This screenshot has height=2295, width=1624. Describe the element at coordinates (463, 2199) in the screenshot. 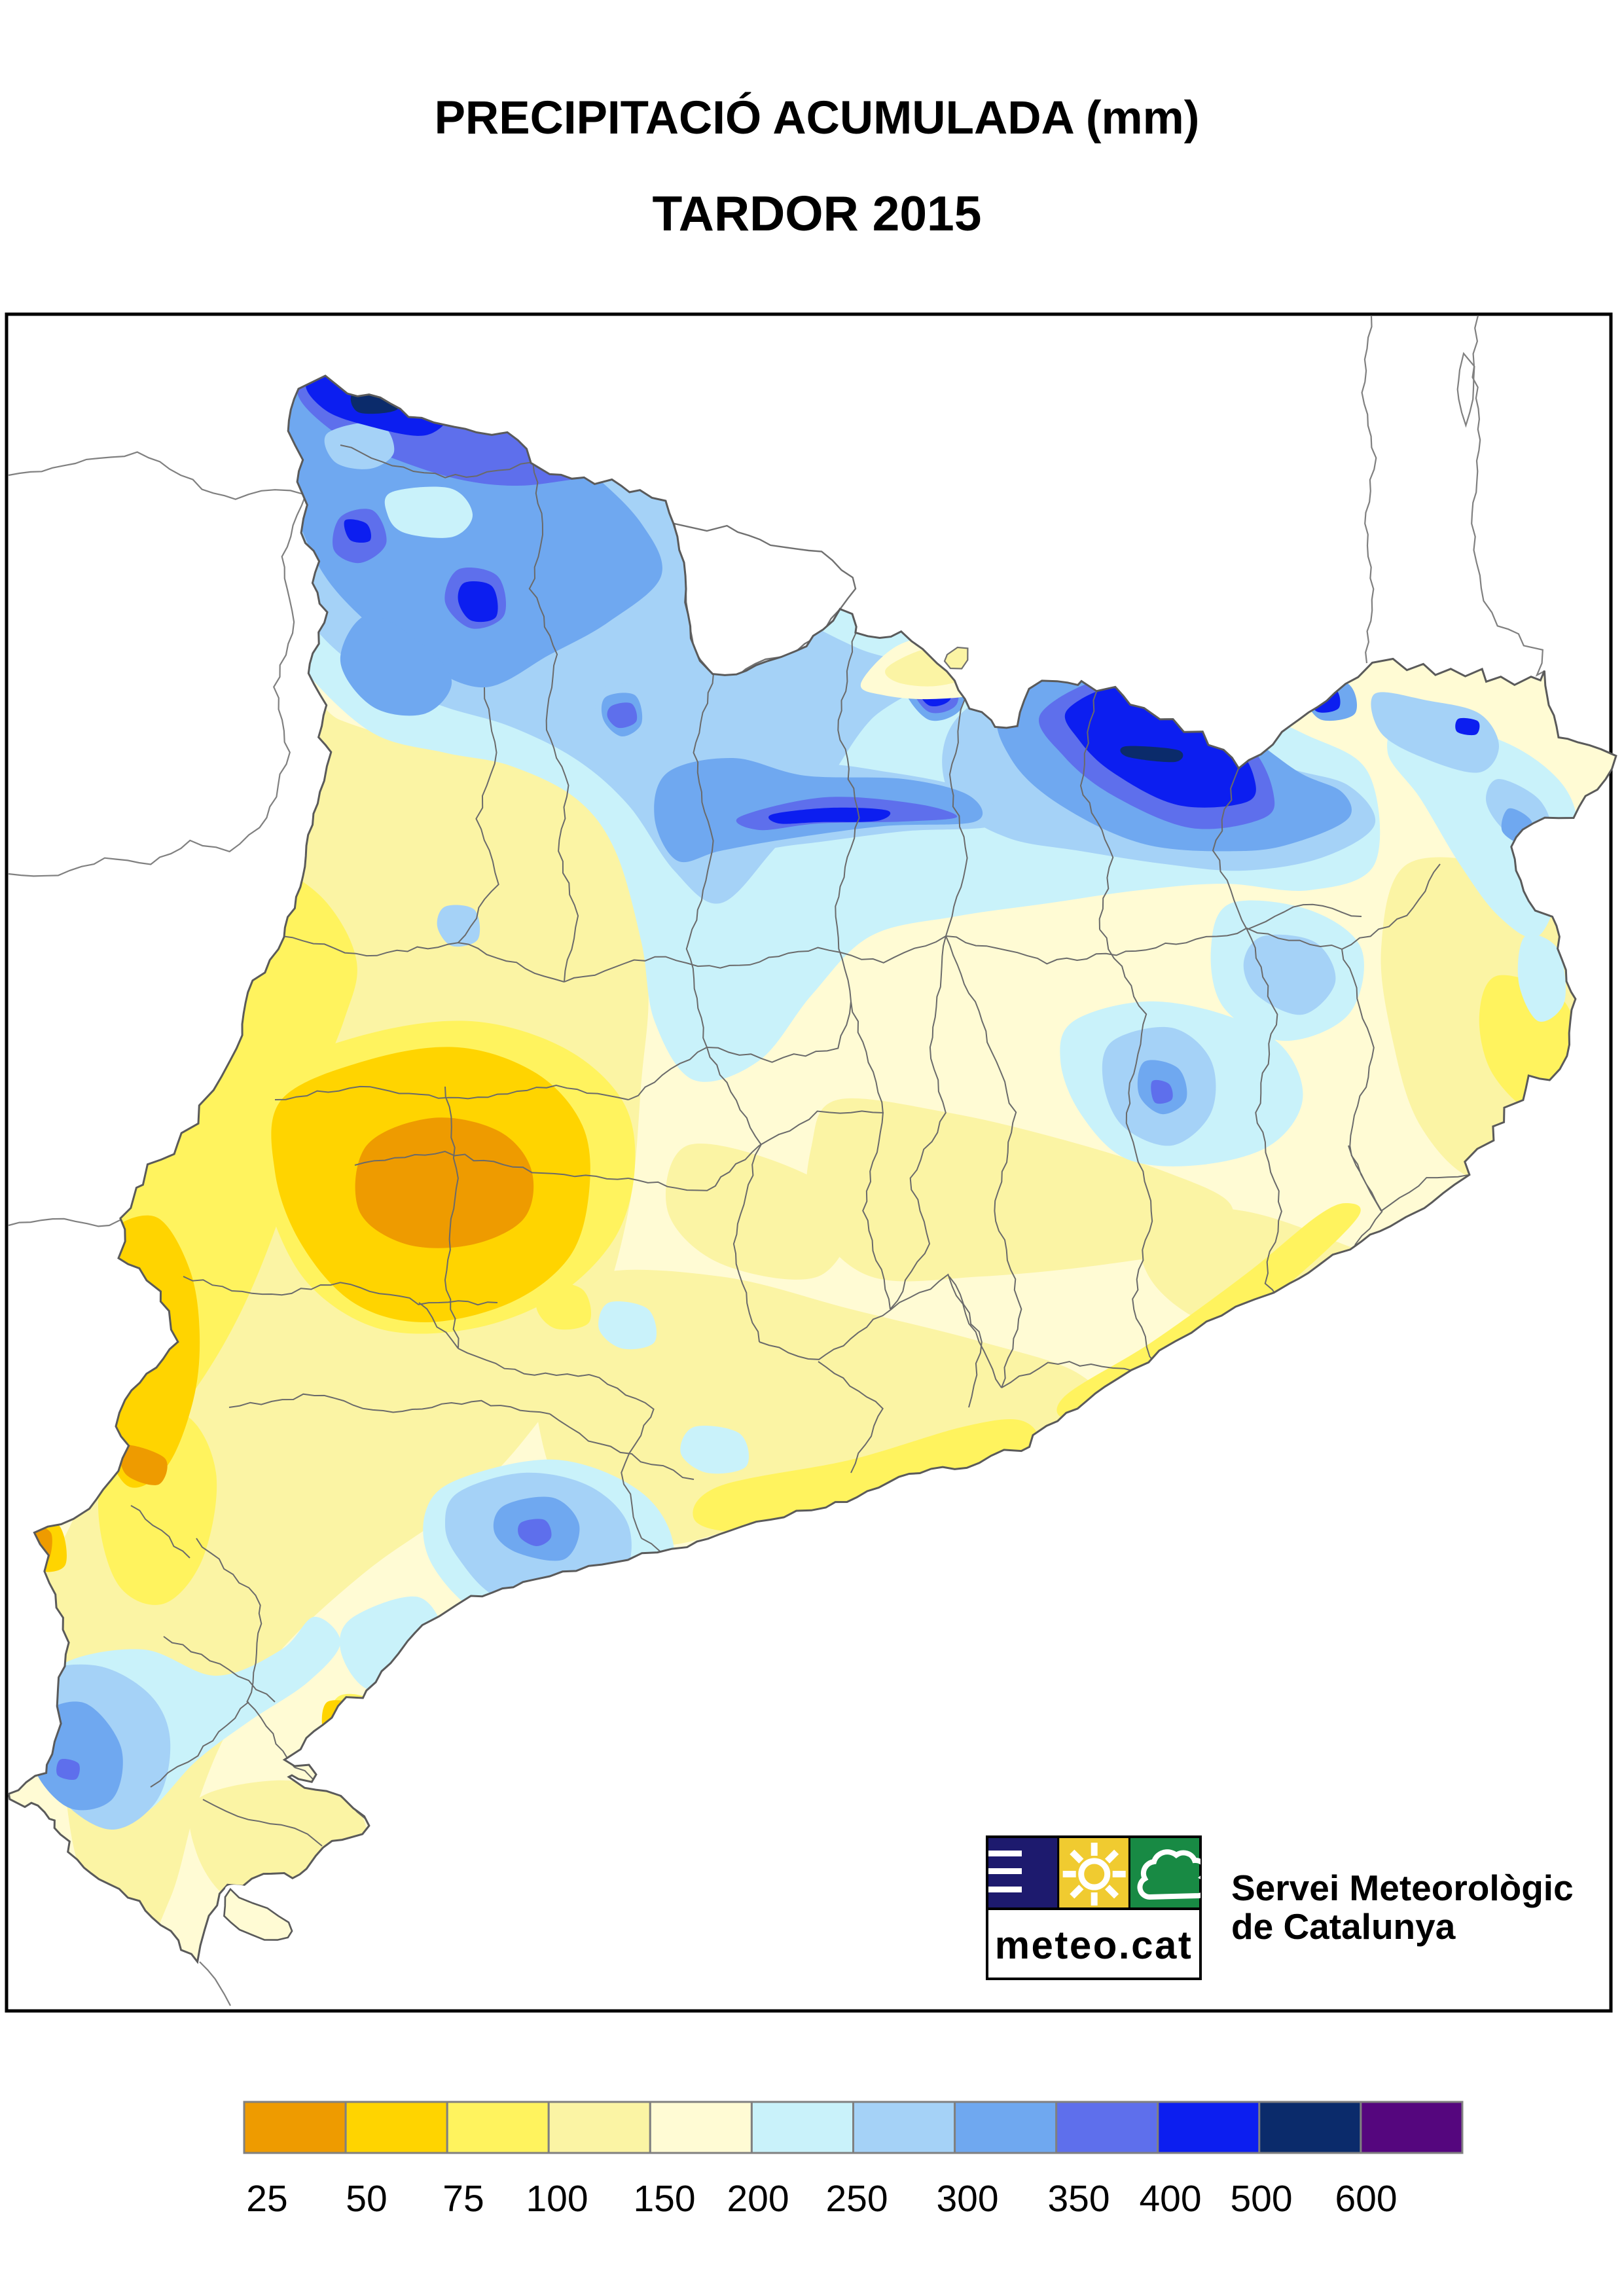

I see `svg-text: 75` at that location.